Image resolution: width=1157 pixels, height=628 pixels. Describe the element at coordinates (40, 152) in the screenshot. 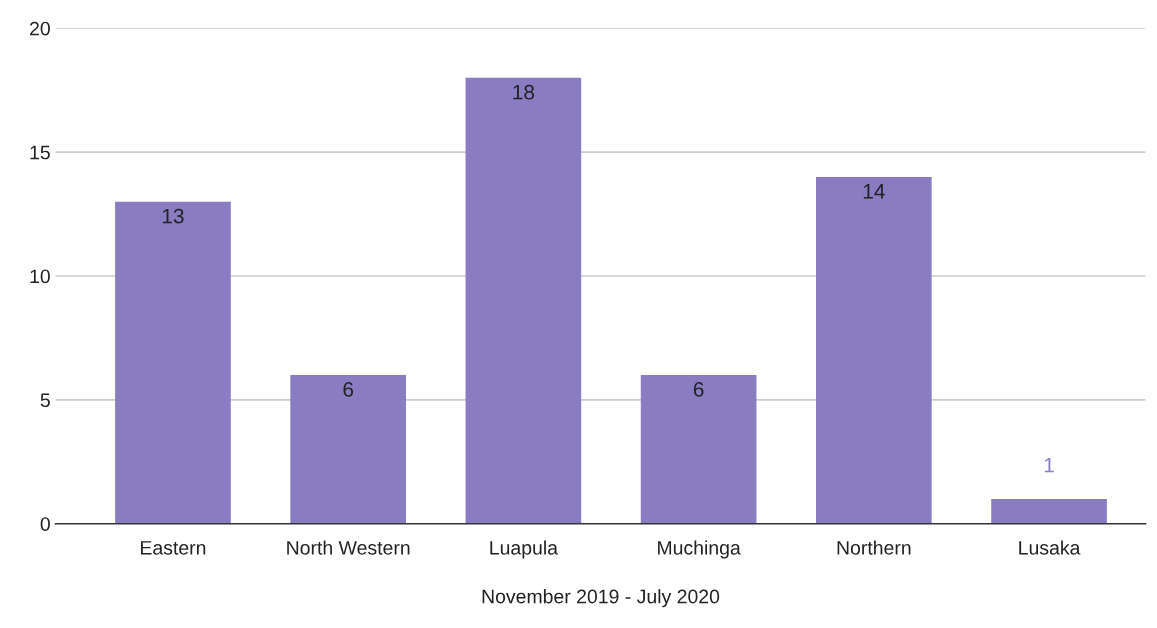

I see `y-tick-label: 15` at that location.